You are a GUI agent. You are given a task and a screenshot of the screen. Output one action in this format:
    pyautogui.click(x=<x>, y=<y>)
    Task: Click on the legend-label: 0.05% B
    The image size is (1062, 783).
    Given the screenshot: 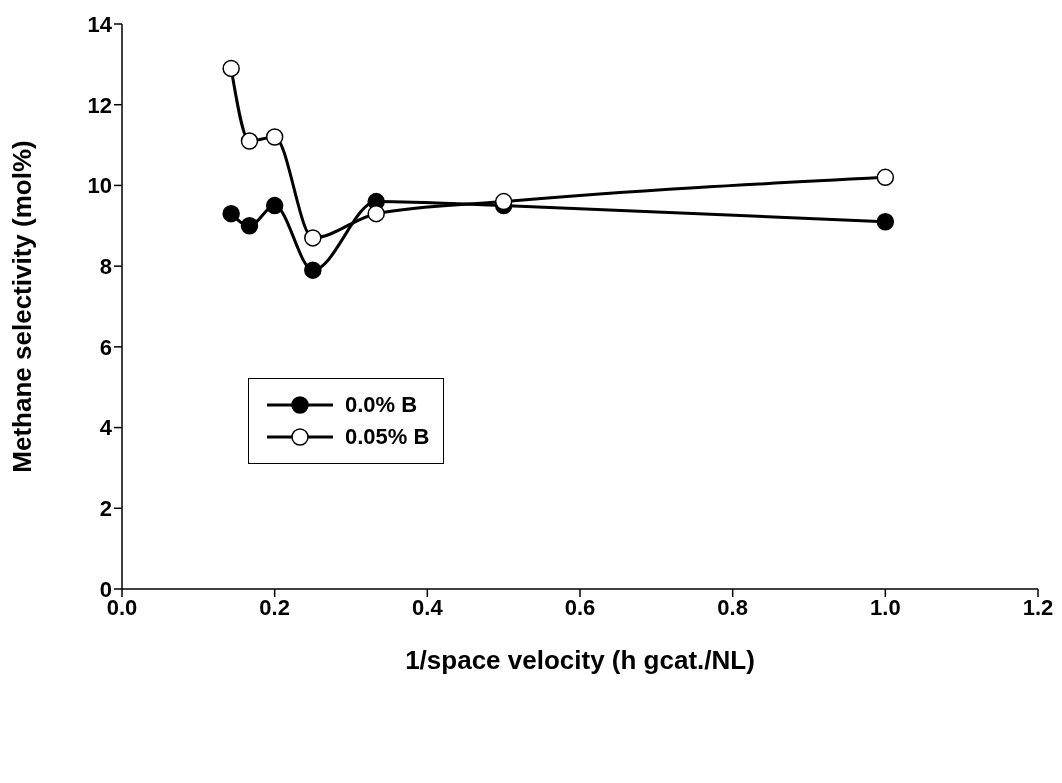 What is the action you would take?
    pyautogui.click(x=387, y=437)
    